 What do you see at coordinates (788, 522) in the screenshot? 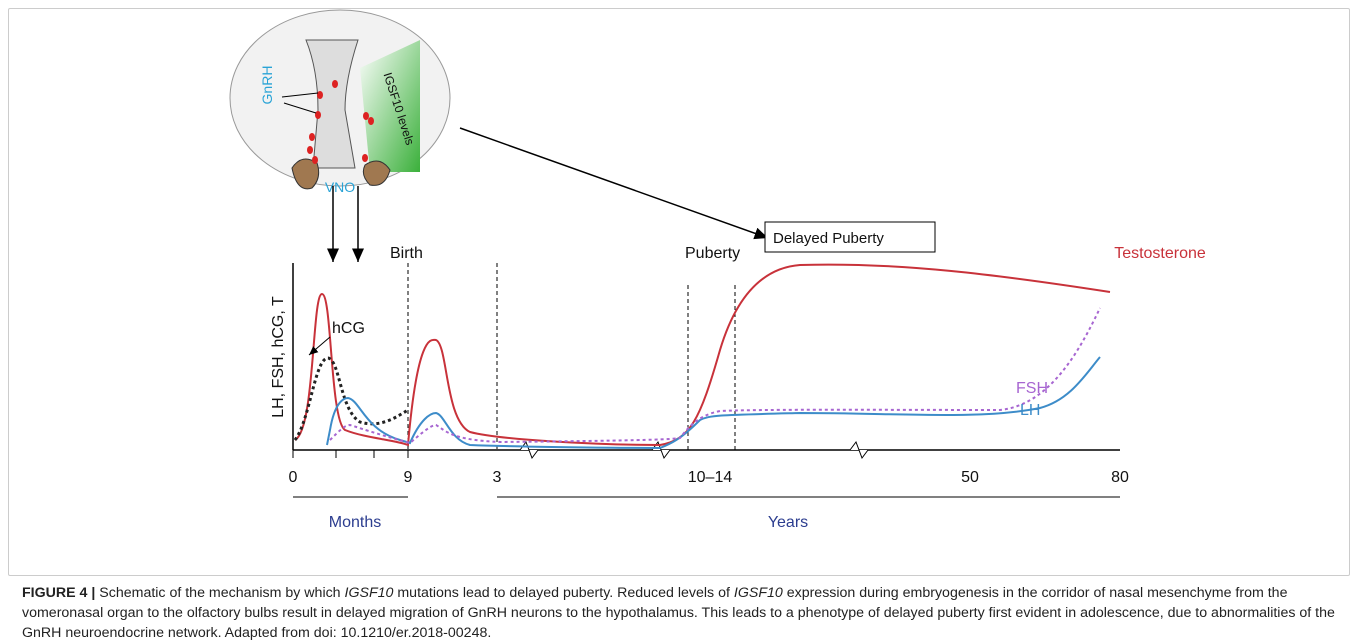
I see `years-label: Years` at bounding box center [788, 522].